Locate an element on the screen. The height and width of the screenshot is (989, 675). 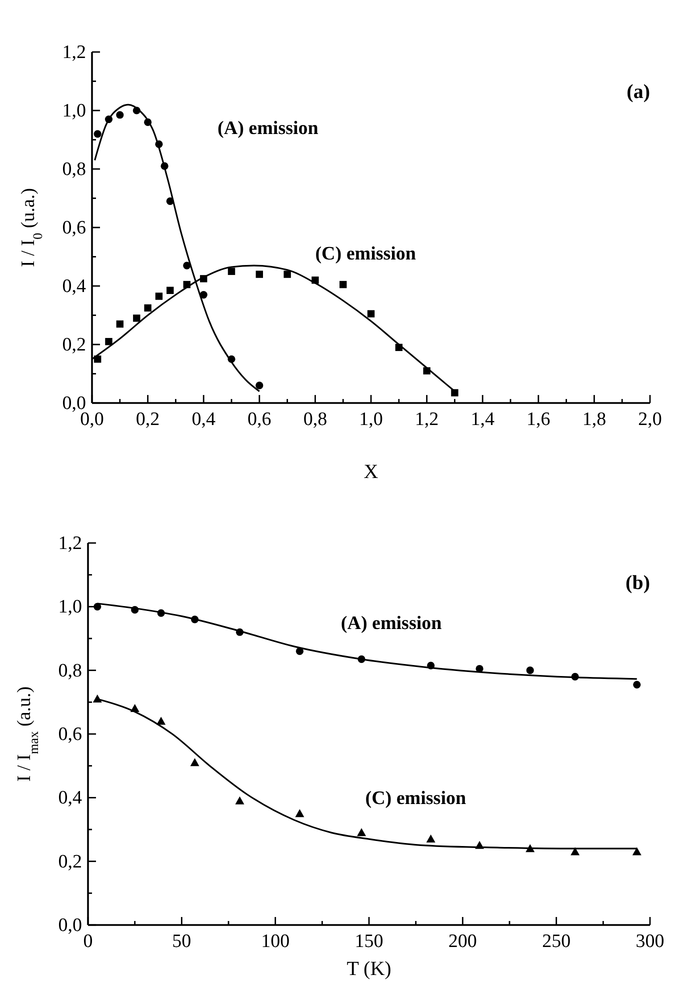
x-tick-label: 1,4 is located at coordinates (482, 419).